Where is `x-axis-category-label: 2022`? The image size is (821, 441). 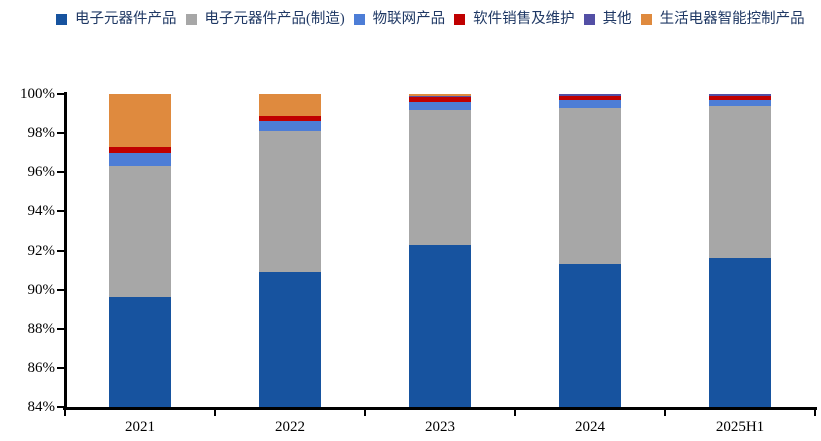
x-axis-category-label: 2022 is located at coordinates (290, 427).